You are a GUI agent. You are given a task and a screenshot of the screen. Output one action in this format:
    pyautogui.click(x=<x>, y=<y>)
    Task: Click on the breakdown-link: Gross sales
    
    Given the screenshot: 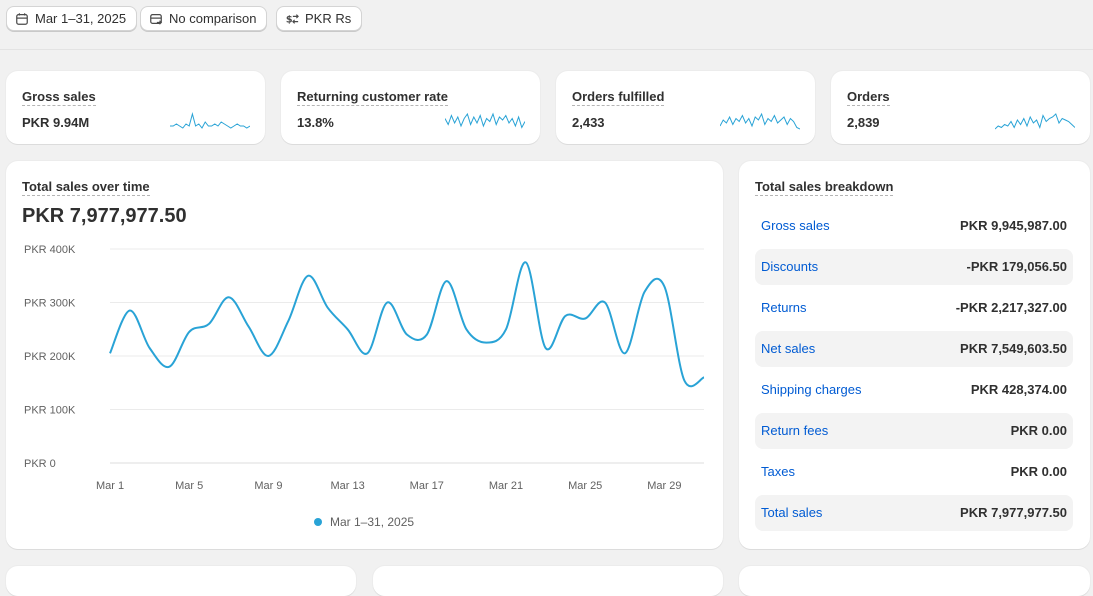 What is the action you would take?
    pyautogui.click(x=795, y=225)
    